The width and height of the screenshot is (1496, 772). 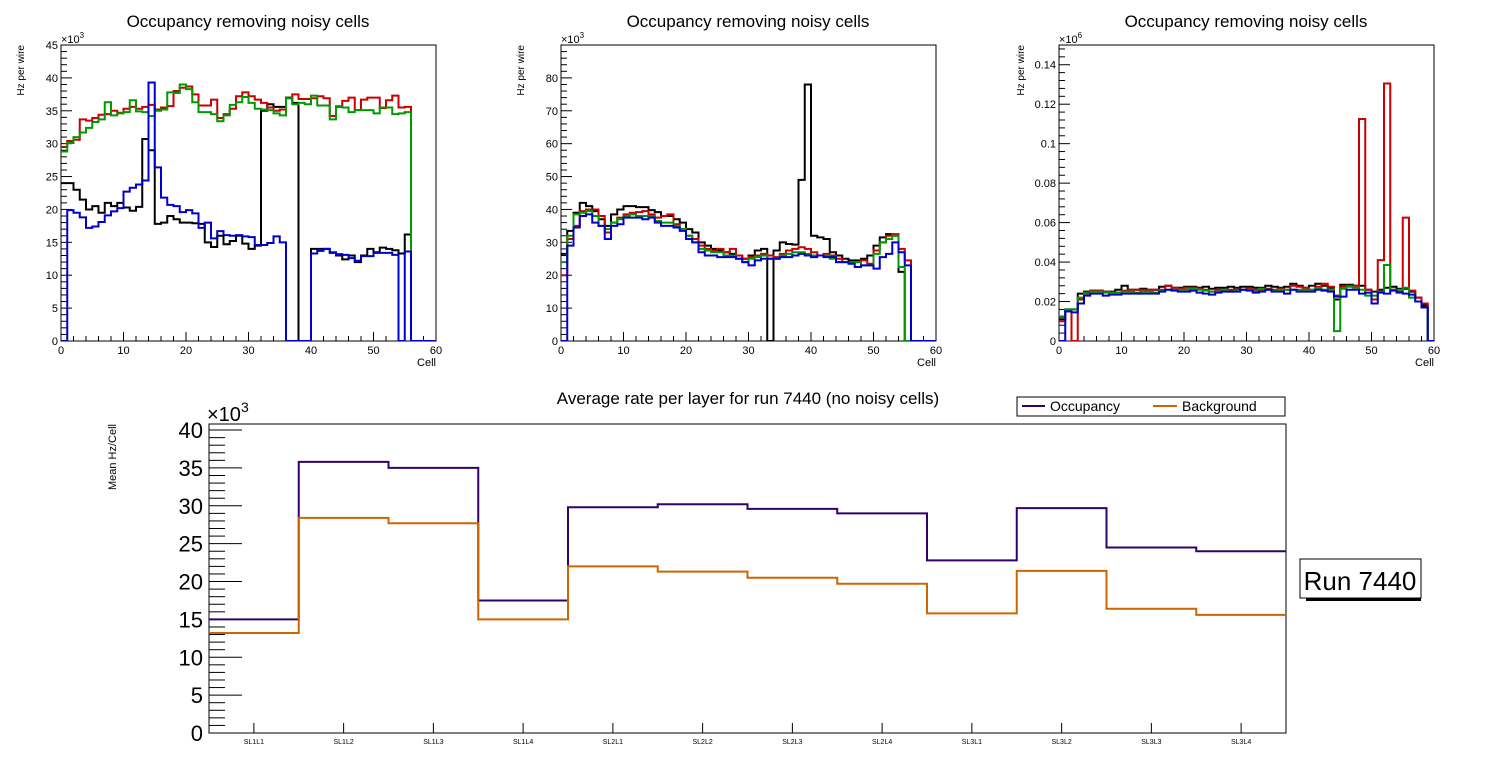 What do you see at coordinates (1085, 406) in the screenshot?
I see `legend-label-occupancy: Occupancy` at bounding box center [1085, 406].